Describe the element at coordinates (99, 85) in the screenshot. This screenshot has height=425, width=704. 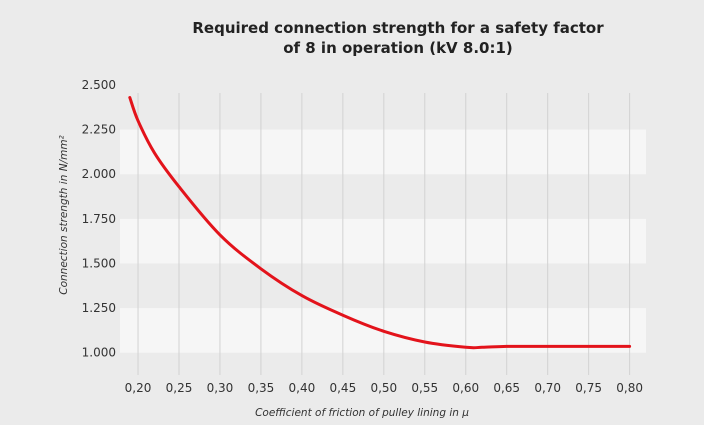
I see `y-tick-label: 2.500` at that location.